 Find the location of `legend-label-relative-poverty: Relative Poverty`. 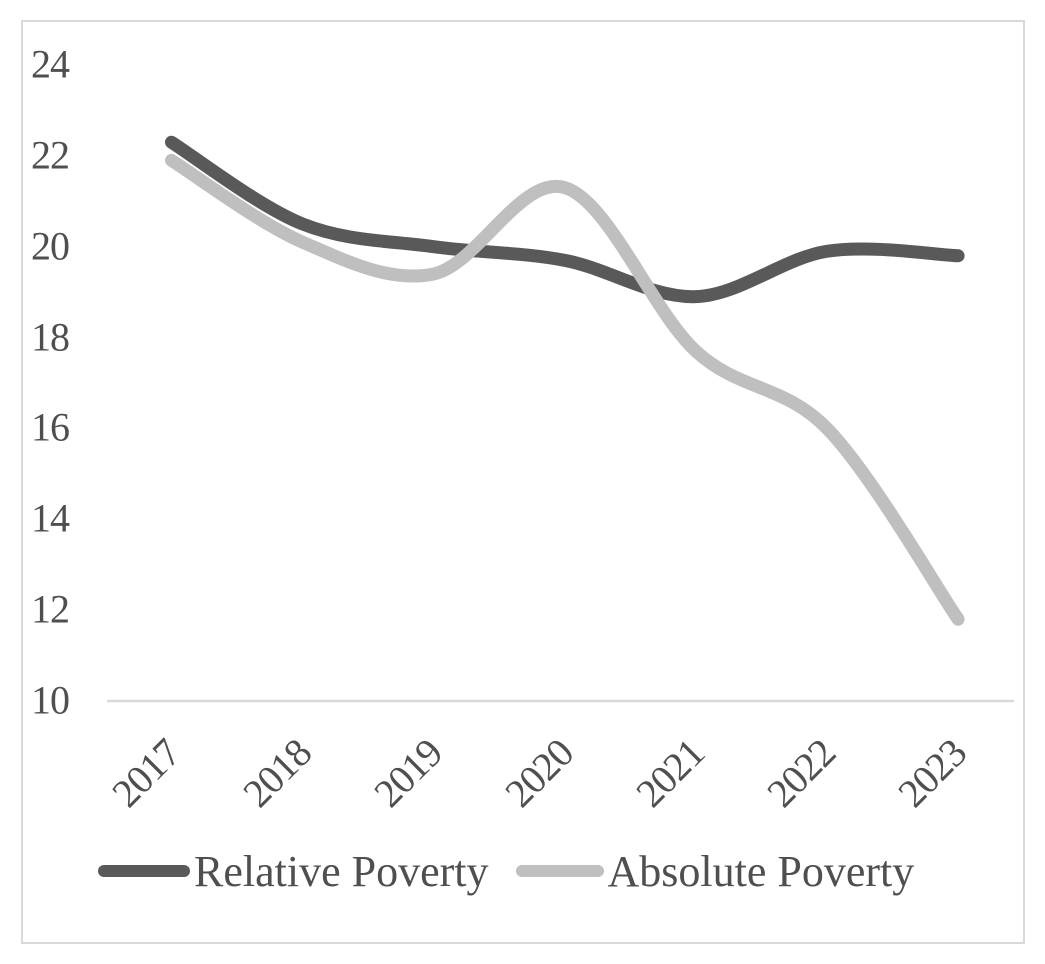

legend-label-relative-poverty: Relative Poverty is located at coordinates (341, 871).